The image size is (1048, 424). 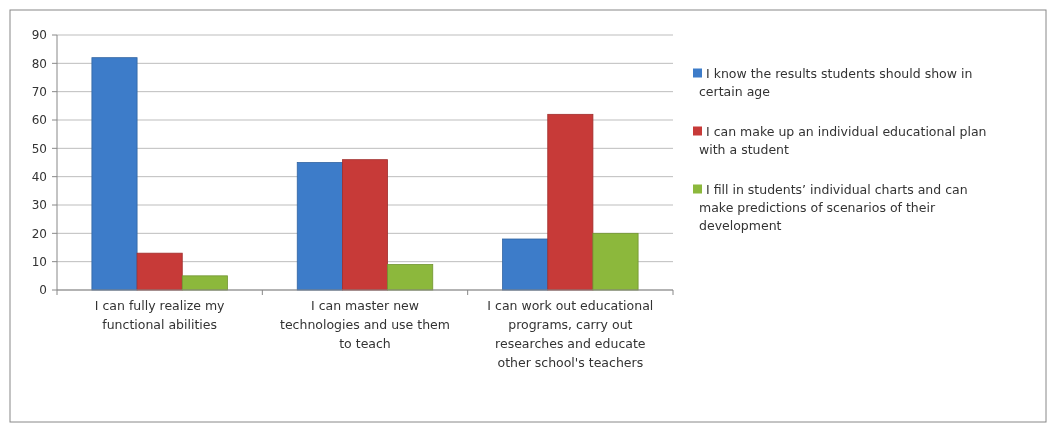 What do you see at coordinates (160, 315) in the screenshot?
I see `x-tick-label: I can fully realize my functional abilities` at bounding box center [160, 315].